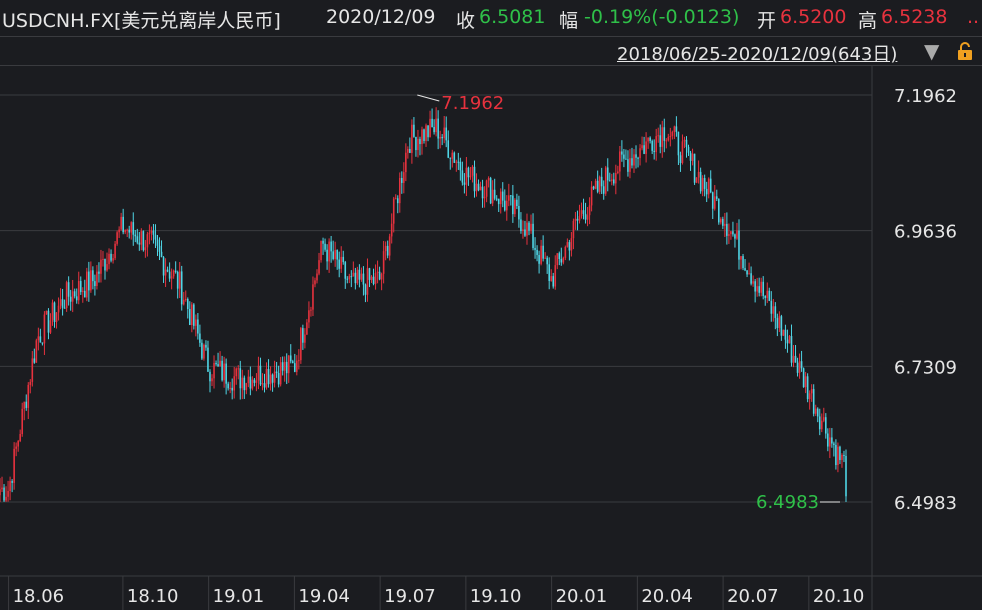 The width and height of the screenshot is (982, 610). I want to click on symbol-title: USDCNH.FX[美元兑离岸人民币], so click(141, 21).